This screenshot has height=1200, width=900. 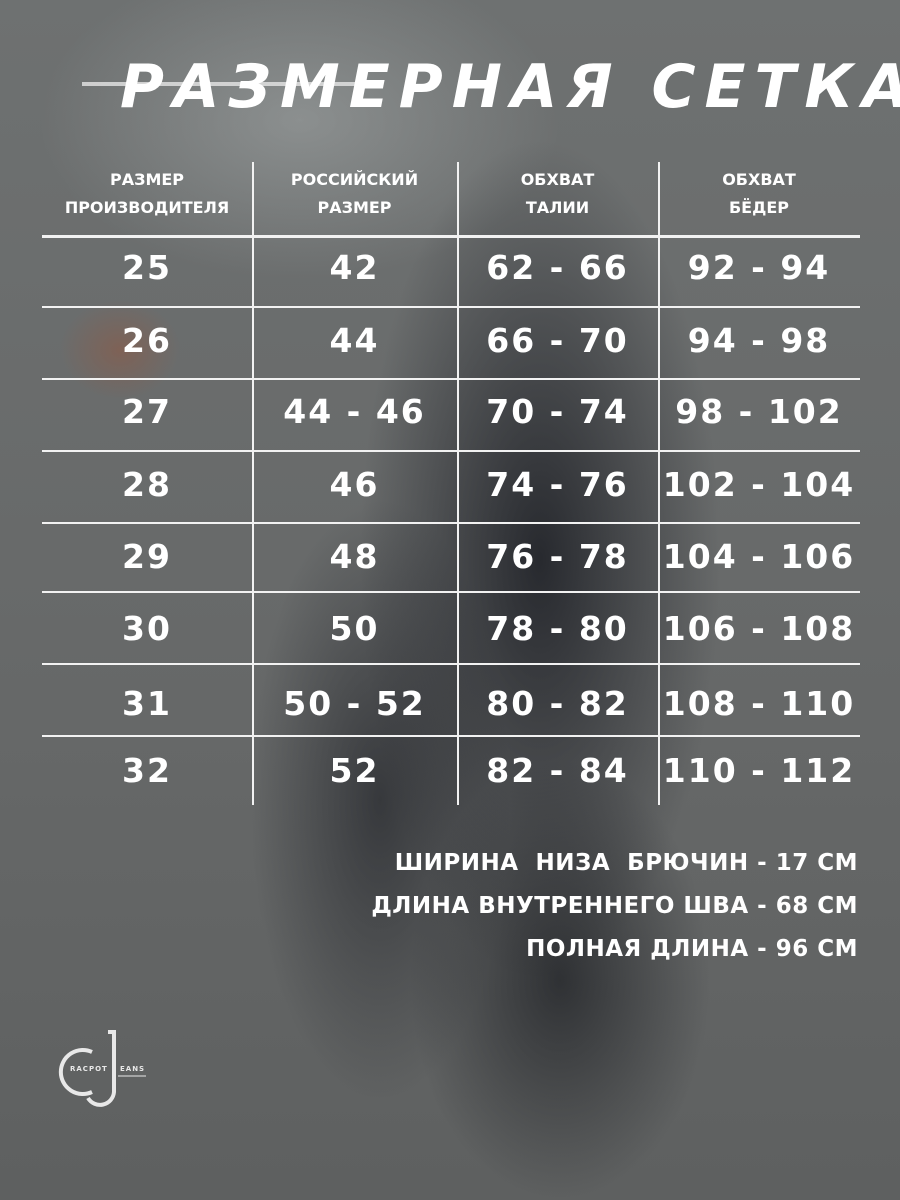 What do you see at coordinates (614, 906) in the screenshot?
I see `measurement-note: ДЛИНА ВНУТРЕННЕГО ШВА - 68 СМ` at bounding box center [614, 906].